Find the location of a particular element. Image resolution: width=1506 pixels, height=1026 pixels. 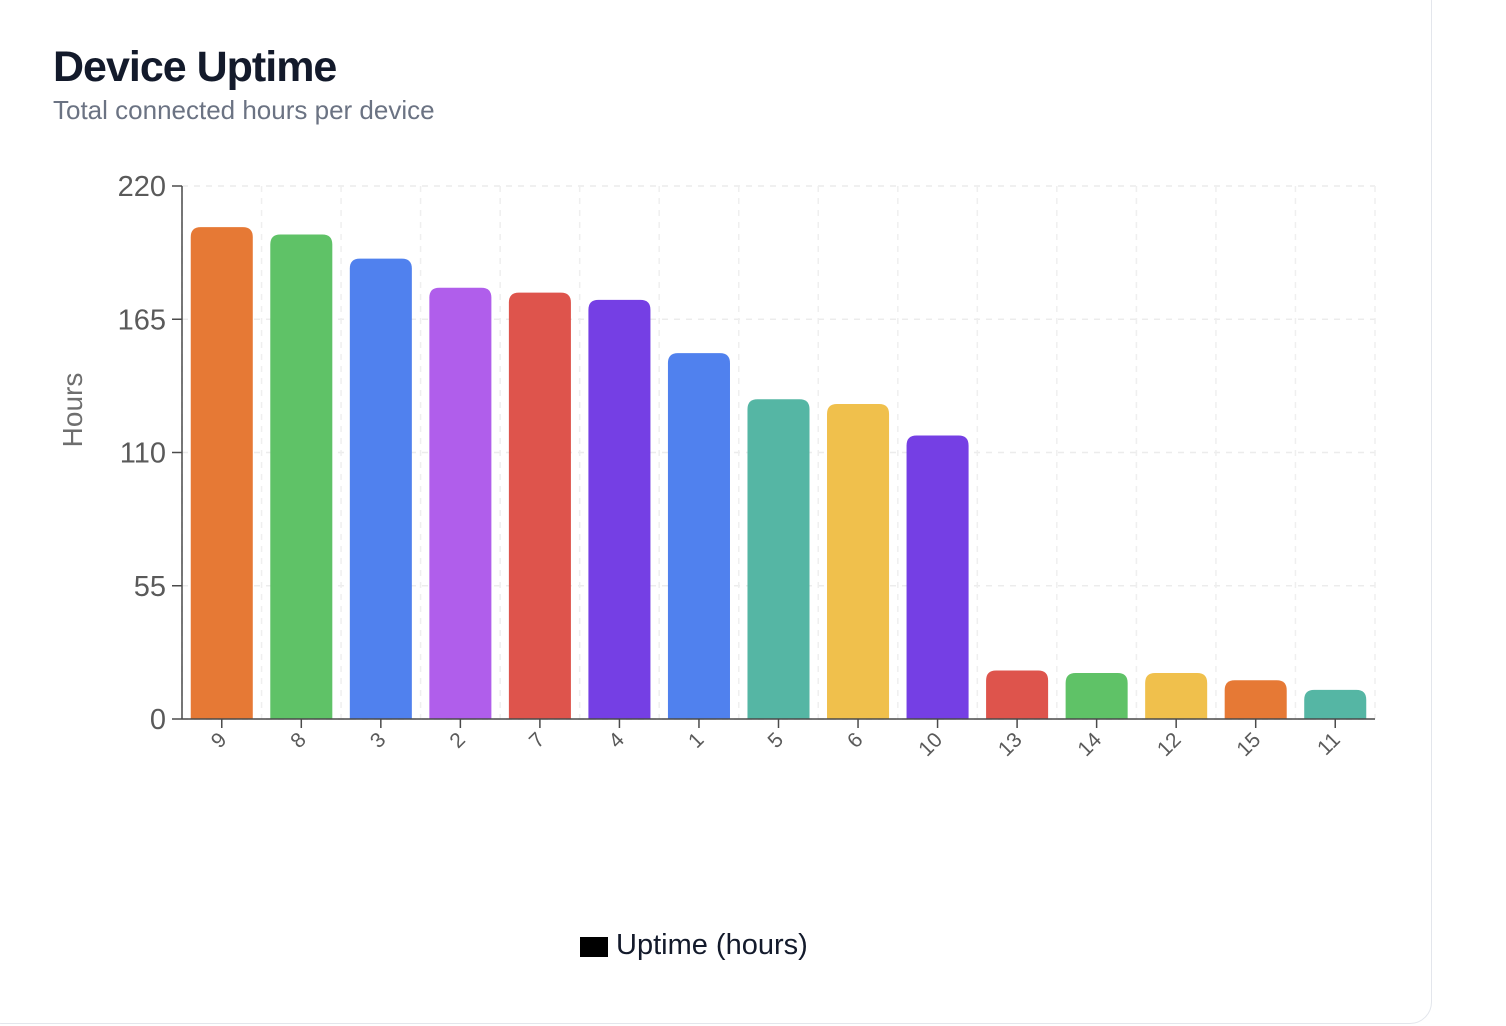

x-tick-label: 7 is located at coordinates (537, 740).